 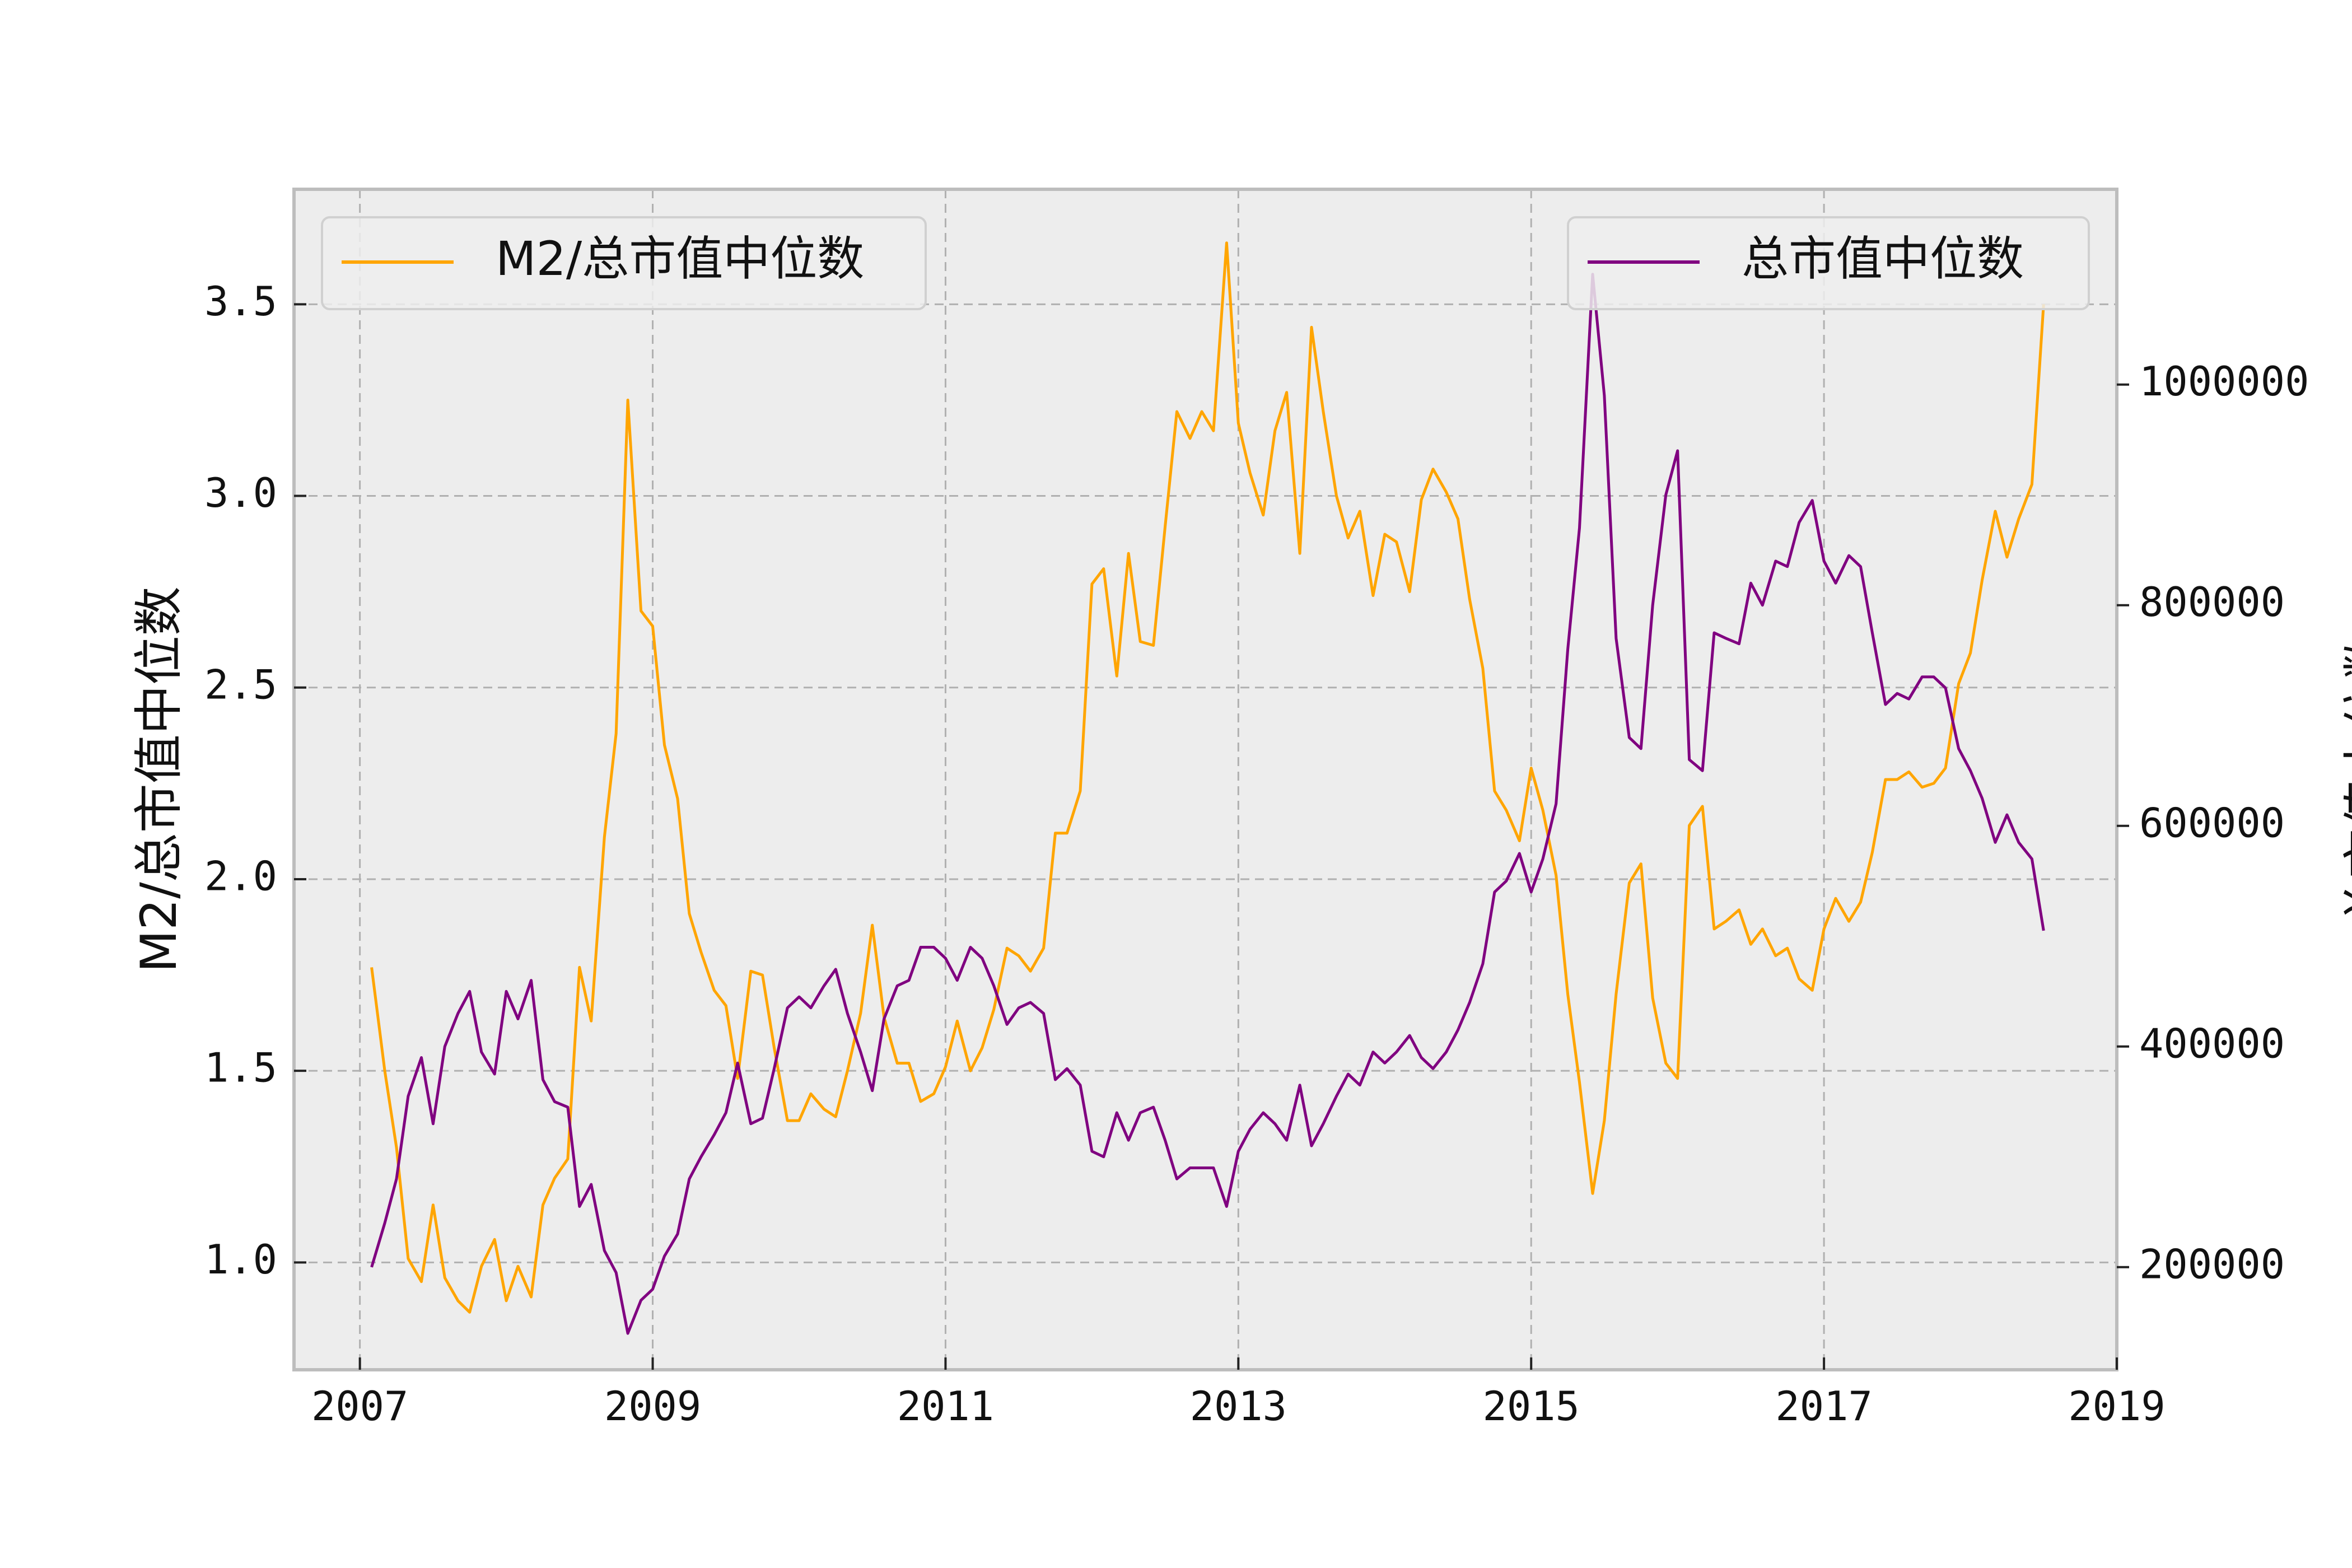 I want to click on legend-right: 总市值中位数, so click(x=1829, y=263).